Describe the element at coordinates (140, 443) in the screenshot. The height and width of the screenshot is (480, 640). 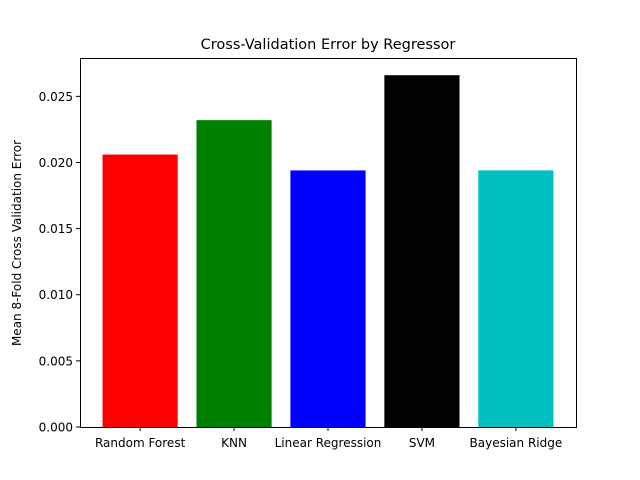
I see `x-tick-label: Random Forest` at that location.